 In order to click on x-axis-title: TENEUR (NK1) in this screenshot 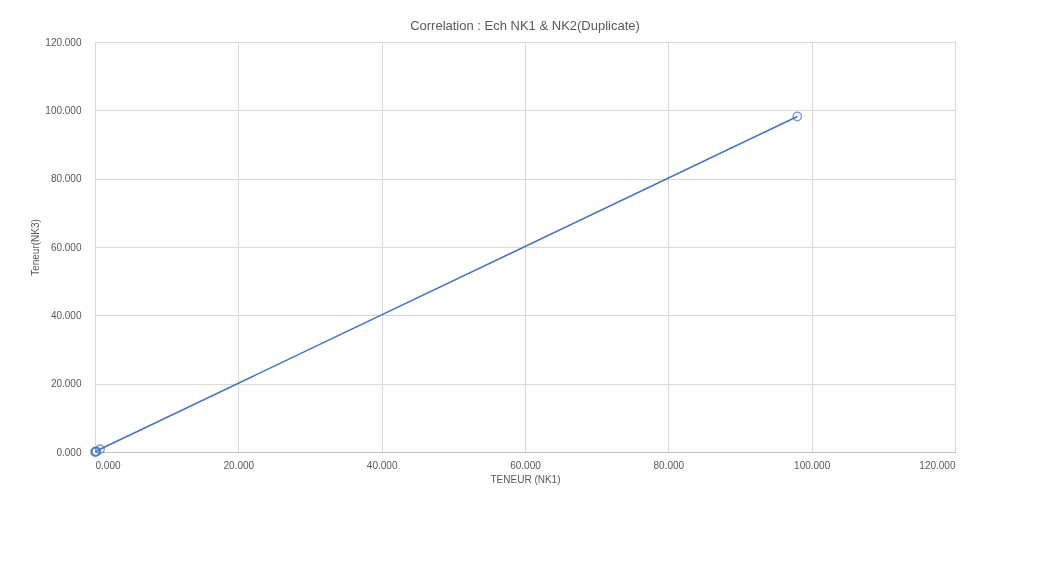, I will do `click(525, 479)`.